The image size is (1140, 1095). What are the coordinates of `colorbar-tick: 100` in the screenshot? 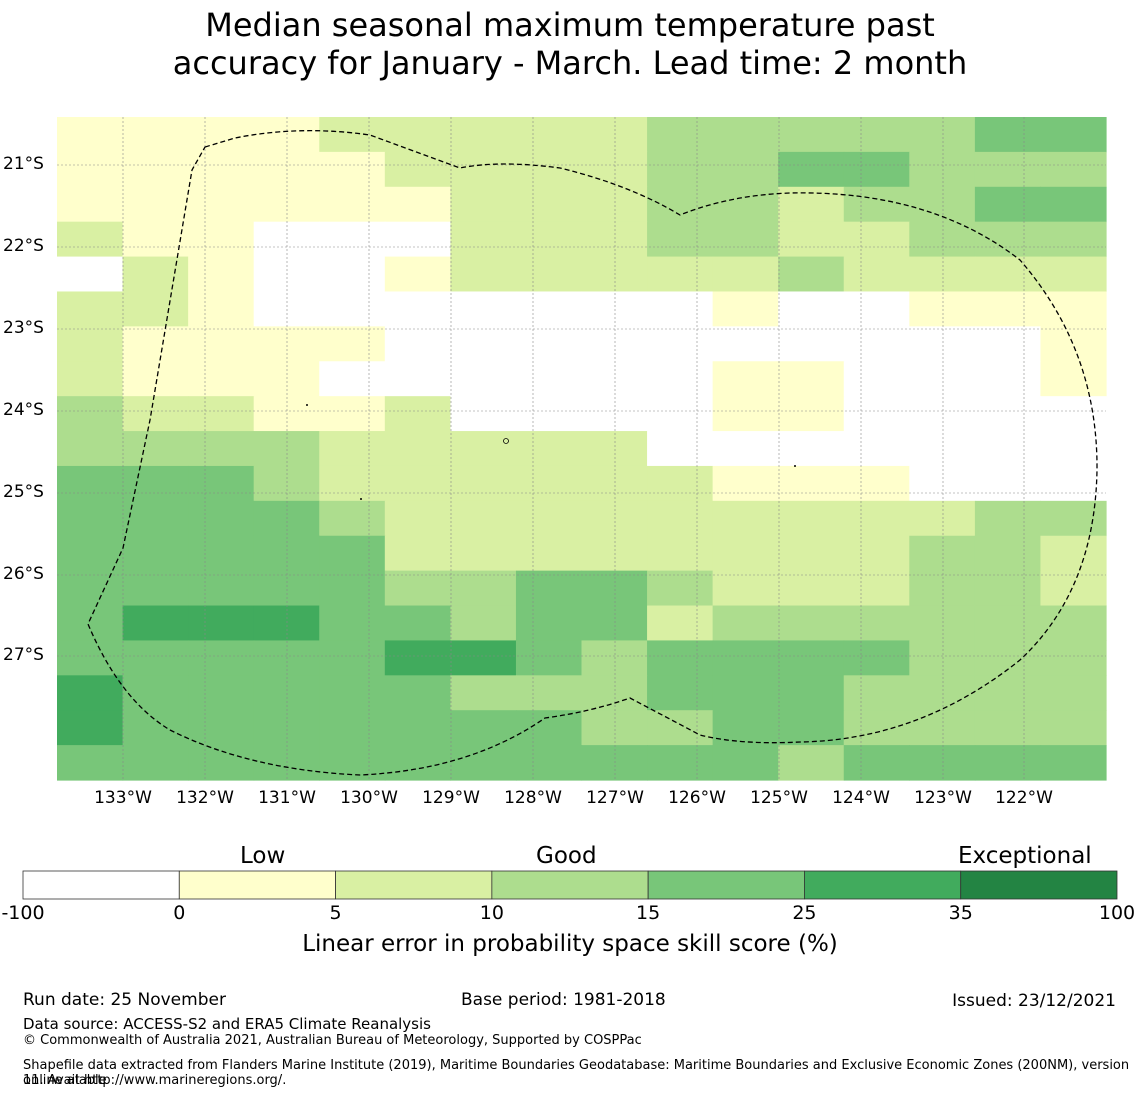 It's located at (1117, 913).